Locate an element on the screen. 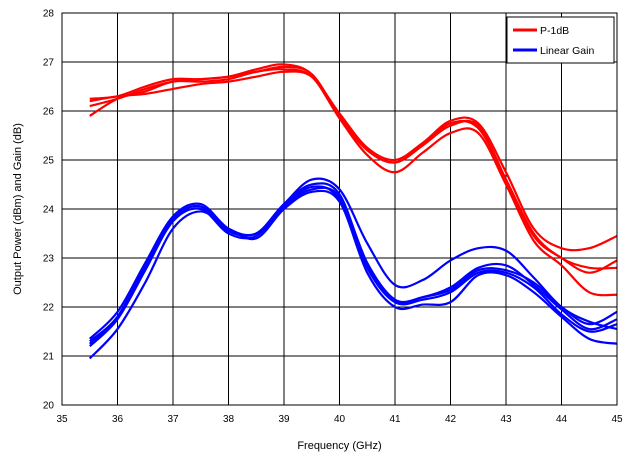 This screenshot has height=456, width=629. x-tick-label: 36 is located at coordinates (118, 419).